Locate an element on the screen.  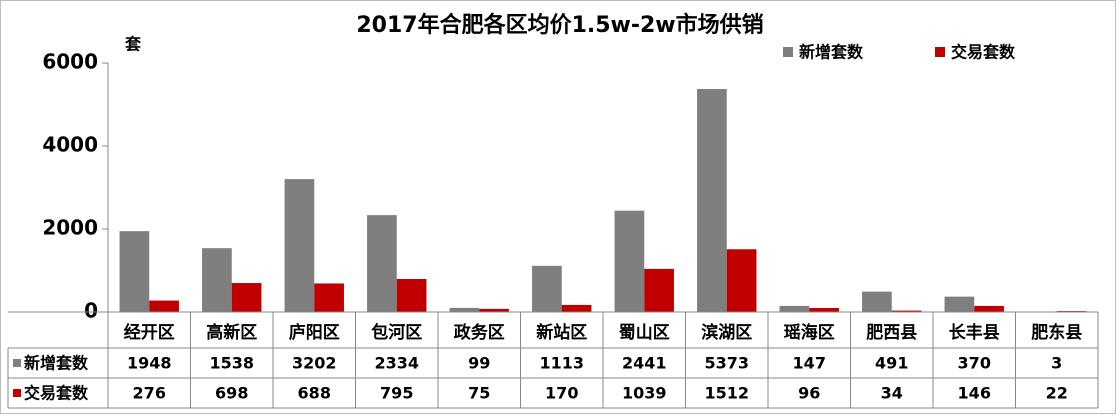
x-tick-label: 蜀山区 is located at coordinates (644, 333).